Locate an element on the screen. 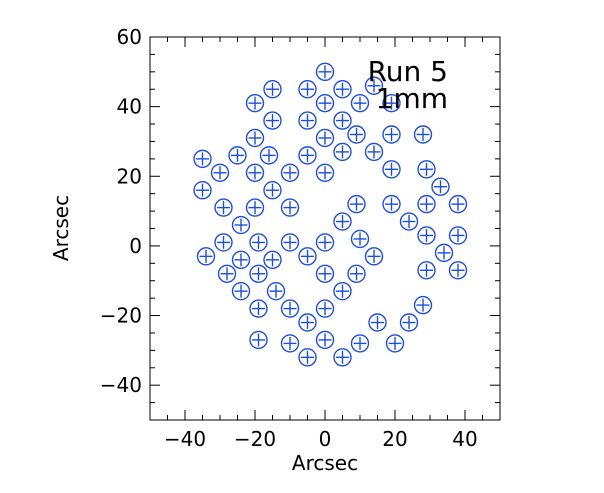 Image resolution: width=604 pixels, height=493 pixels. x-axis-label: Arcsec is located at coordinates (325, 463).